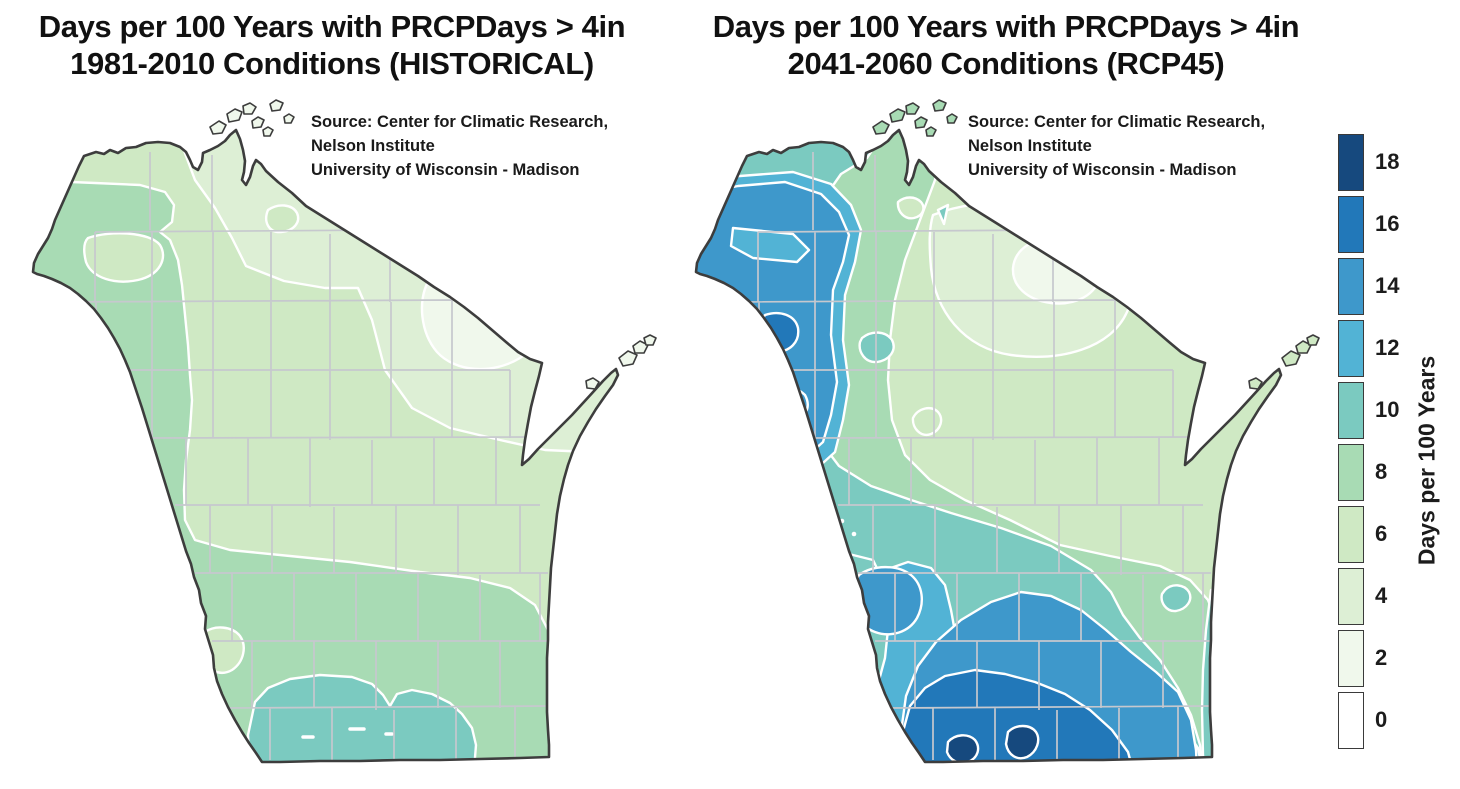  I want to click on colorbar-tick-label: 18, so click(1387, 161).